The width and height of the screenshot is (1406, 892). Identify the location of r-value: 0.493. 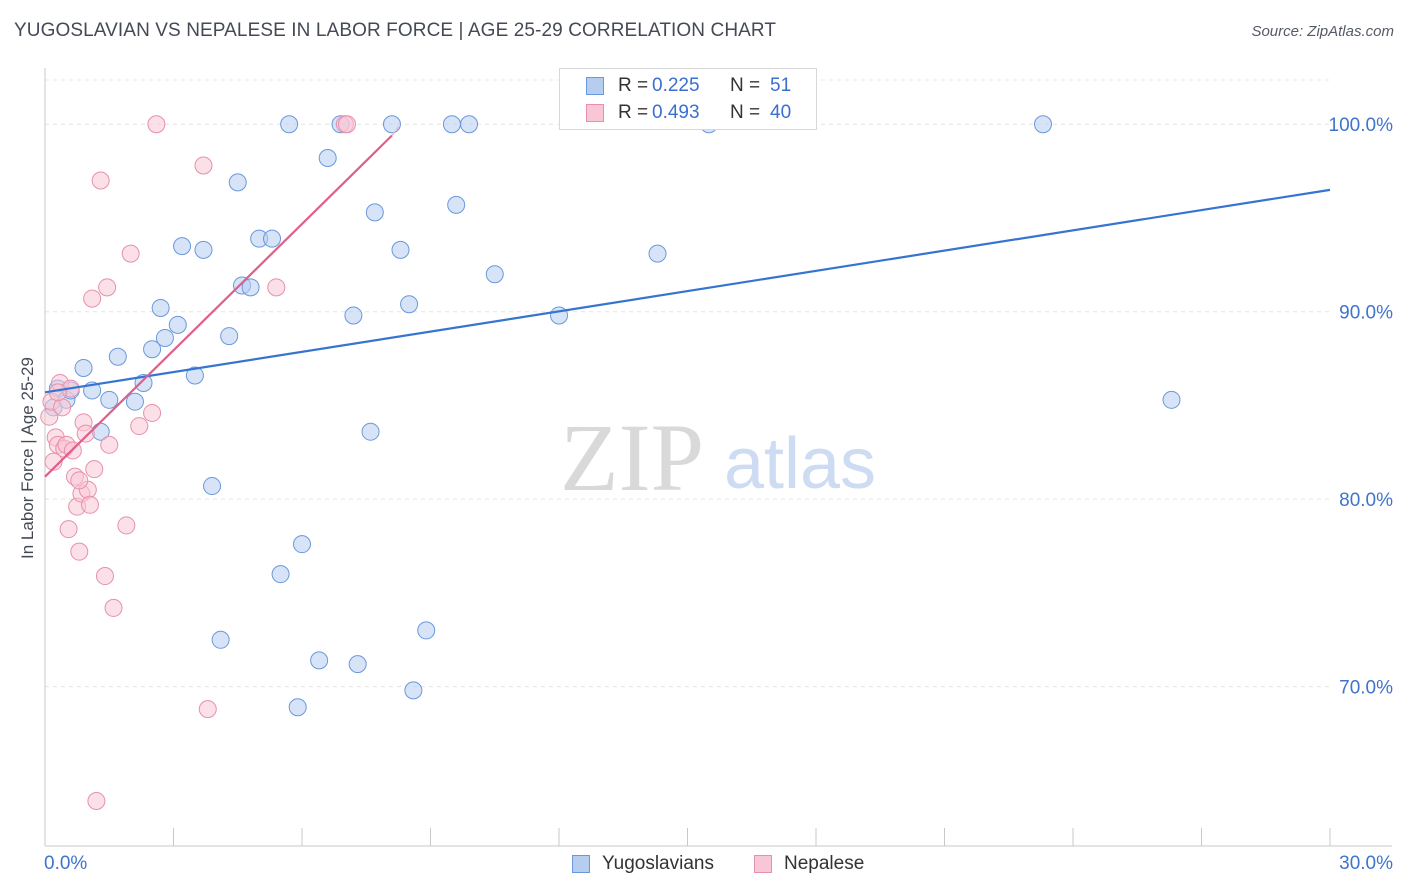
(676, 112).